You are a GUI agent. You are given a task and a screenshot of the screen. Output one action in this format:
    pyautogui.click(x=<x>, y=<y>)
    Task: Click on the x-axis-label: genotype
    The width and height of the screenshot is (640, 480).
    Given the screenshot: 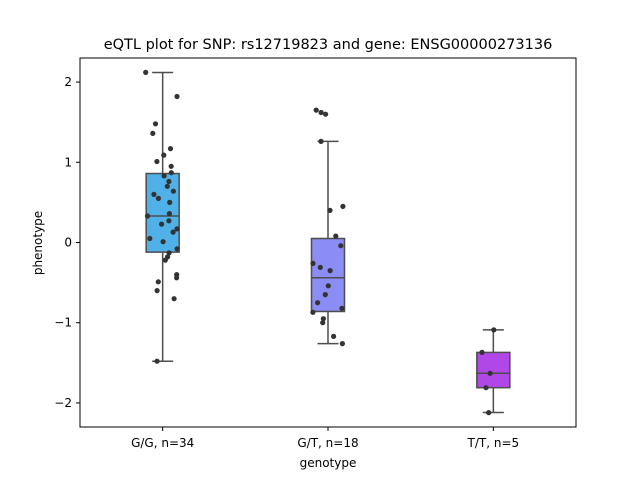 What is the action you would take?
    pyautogui.click(x=328, y=463)
    